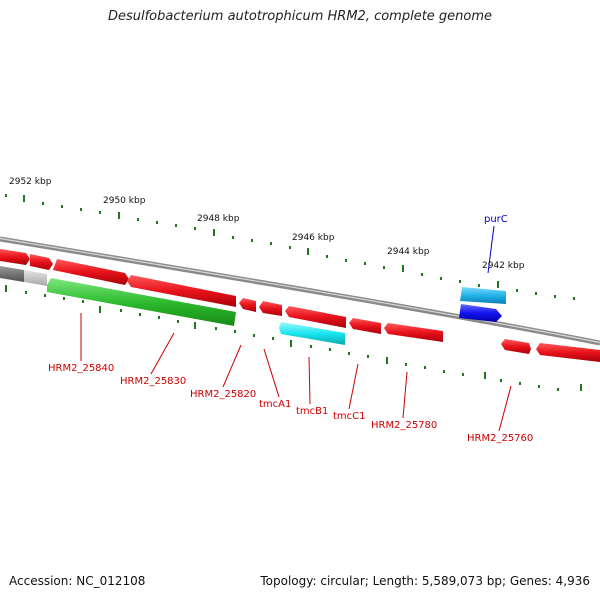  What do you see at coordinates (349, 416) in the screenshot?
I see `gene-label: tmcC1` at bounding box center [349, 416].